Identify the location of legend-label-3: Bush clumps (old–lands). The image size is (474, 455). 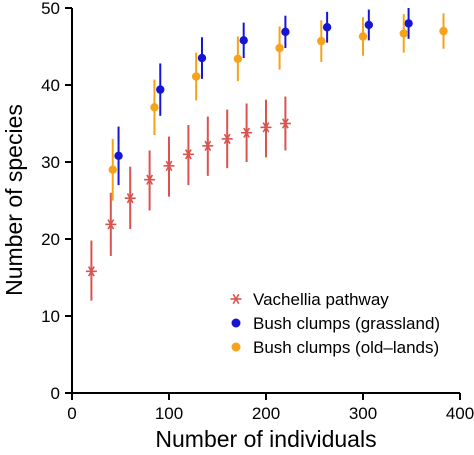
(346, 347).